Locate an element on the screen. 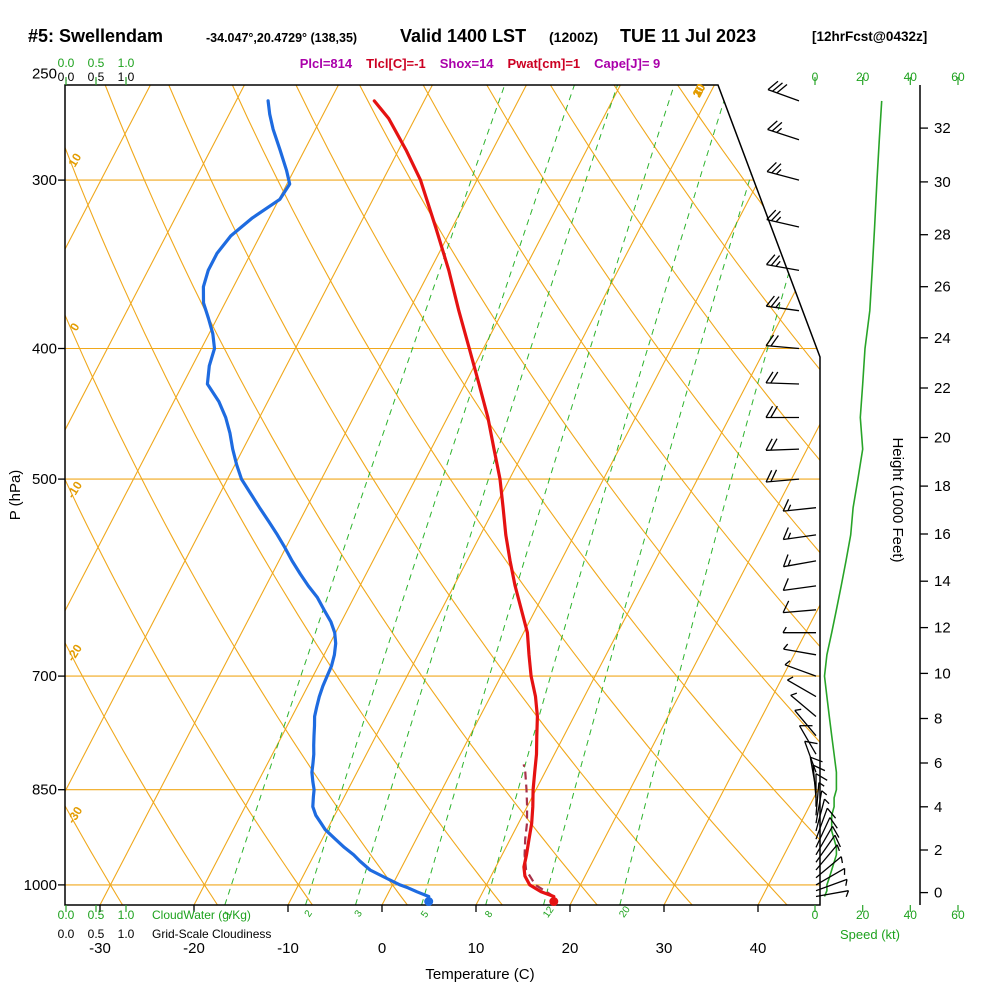 This screenshot has height=1000, width=1000. forecast-tag: [12hrFcst@0432z] is located at coordinates (870, 36).